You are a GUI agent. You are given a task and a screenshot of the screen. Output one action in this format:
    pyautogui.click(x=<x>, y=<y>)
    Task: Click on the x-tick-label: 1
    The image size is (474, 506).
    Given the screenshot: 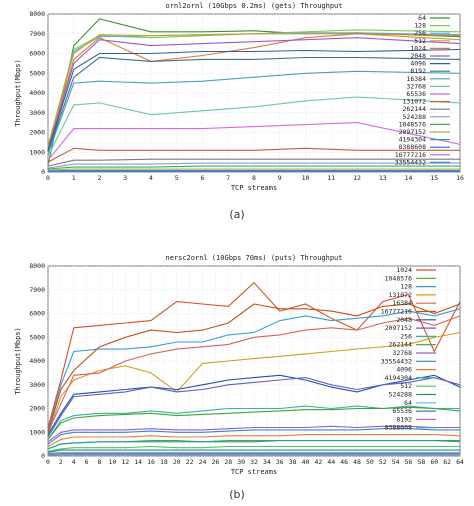 What is the action you would take?
    pyautogui.click(x=74, y=178)
    